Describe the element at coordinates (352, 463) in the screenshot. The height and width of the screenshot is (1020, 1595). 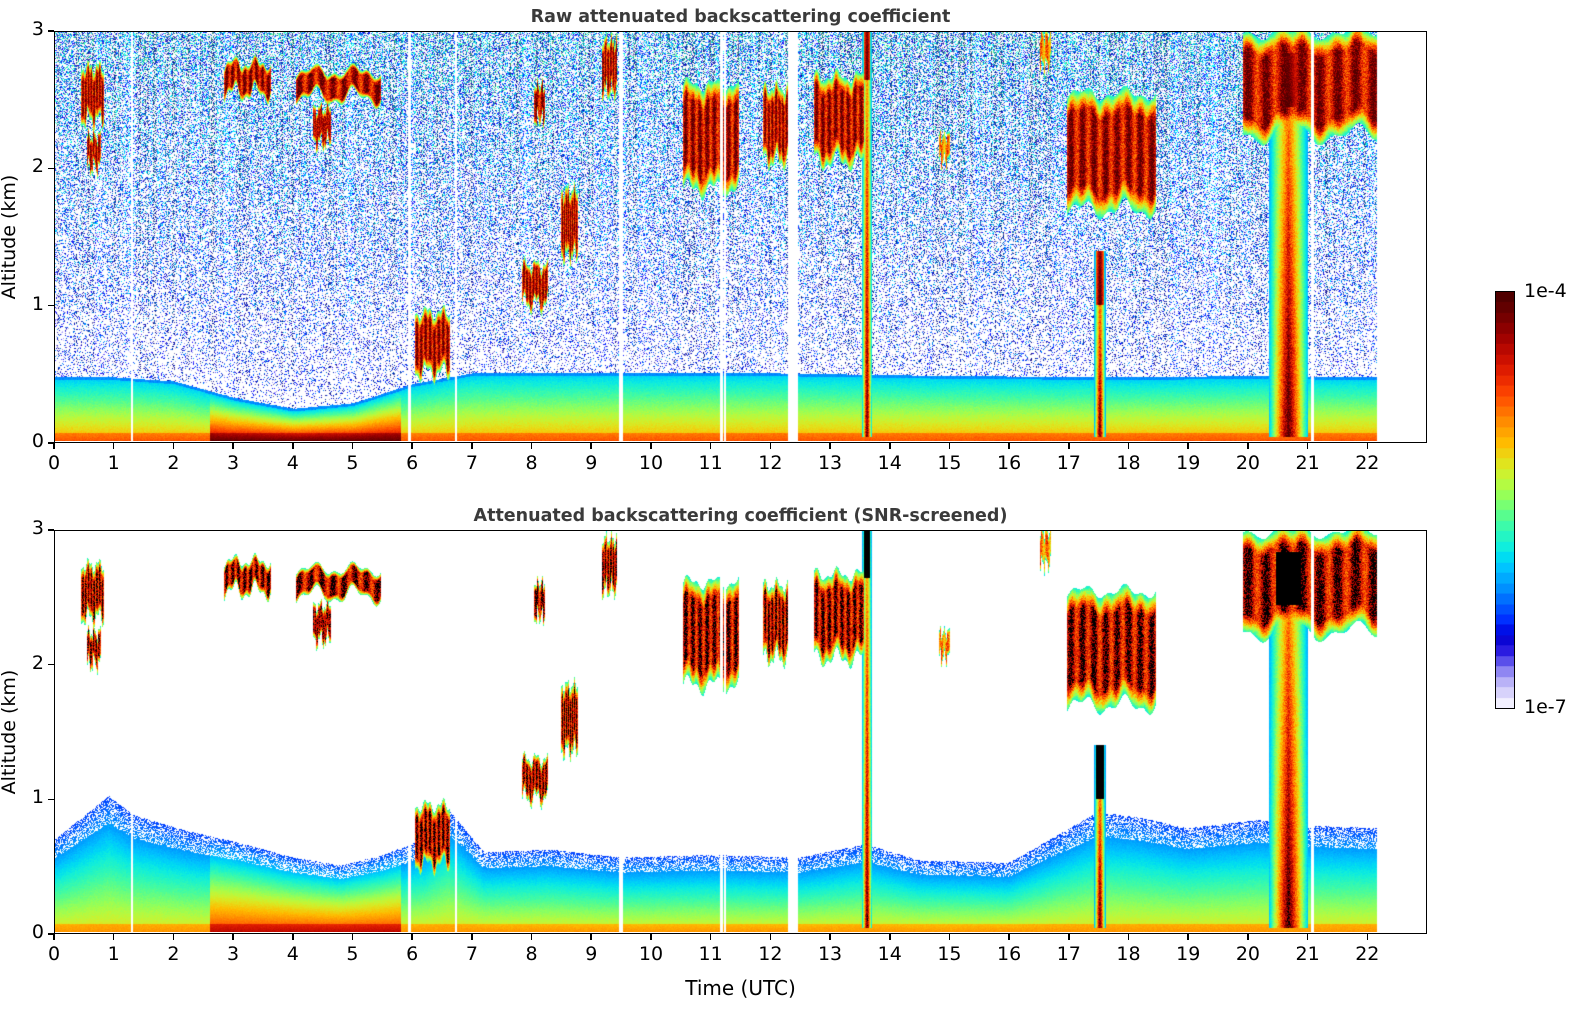
I see `xtick-label-raw-5: 5` at that location.